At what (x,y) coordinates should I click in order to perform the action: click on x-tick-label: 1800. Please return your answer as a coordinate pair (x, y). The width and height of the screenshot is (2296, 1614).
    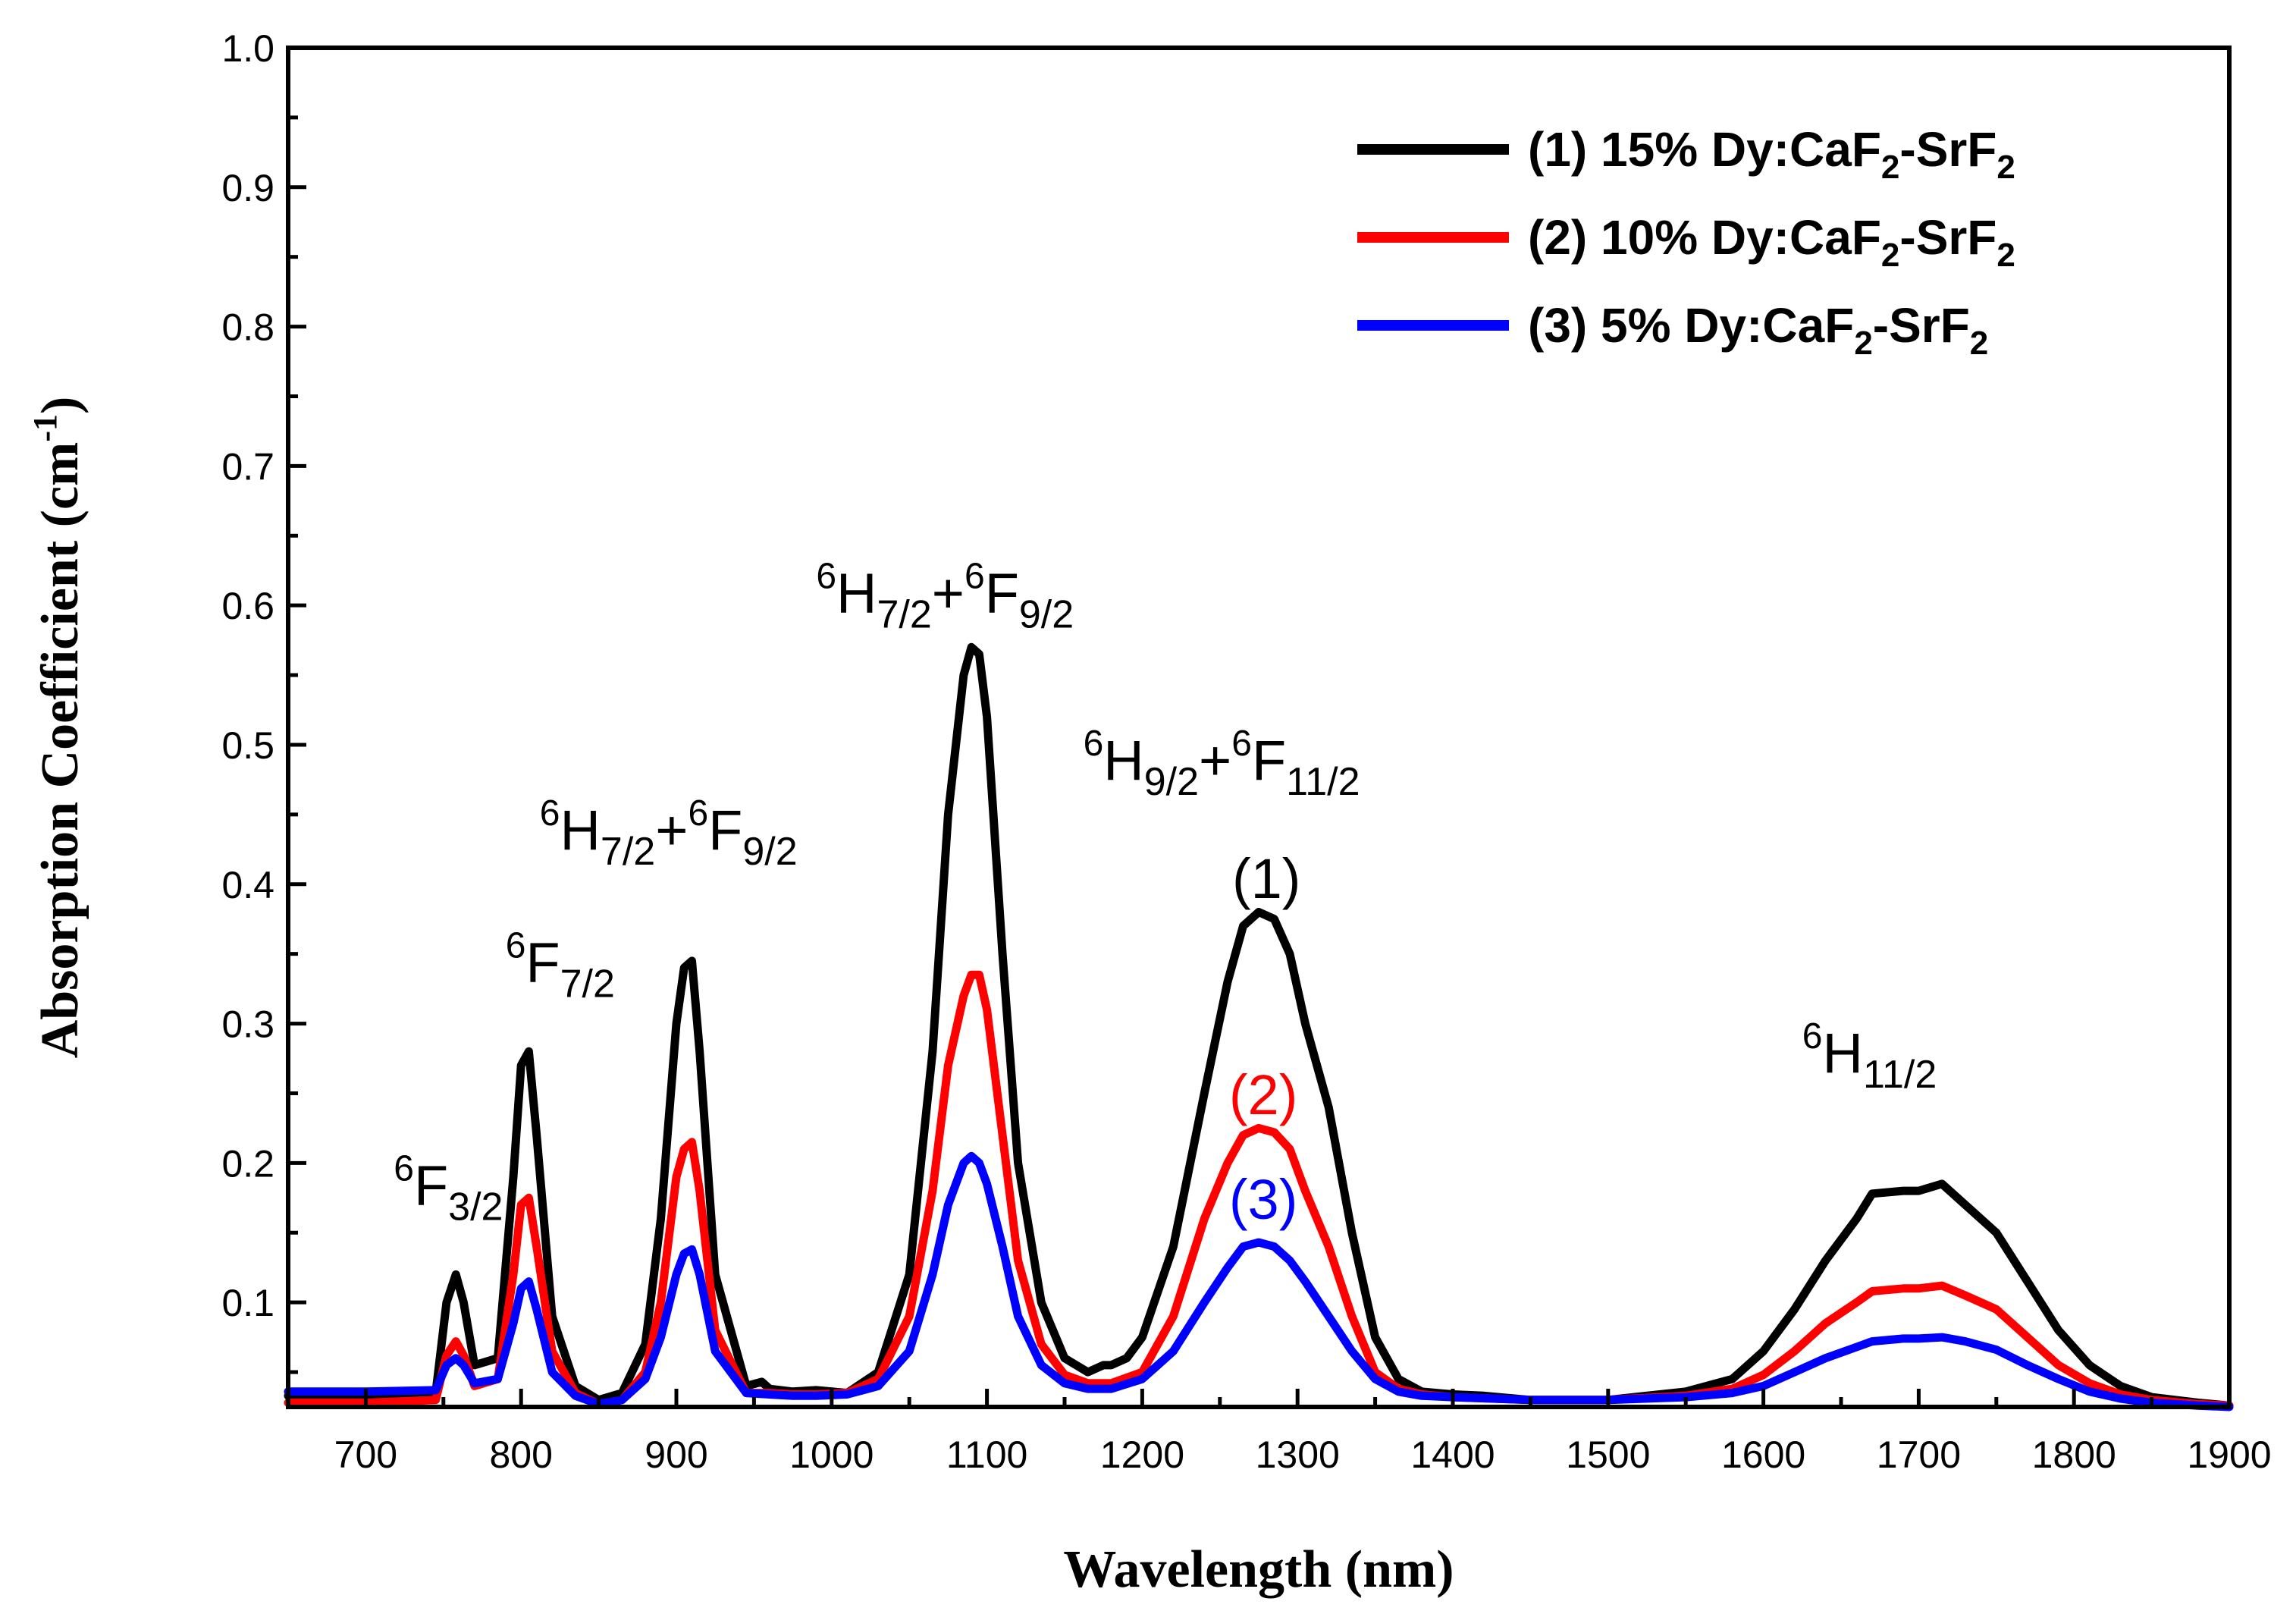
    Looking at the image, I should click on (2074, 1454).